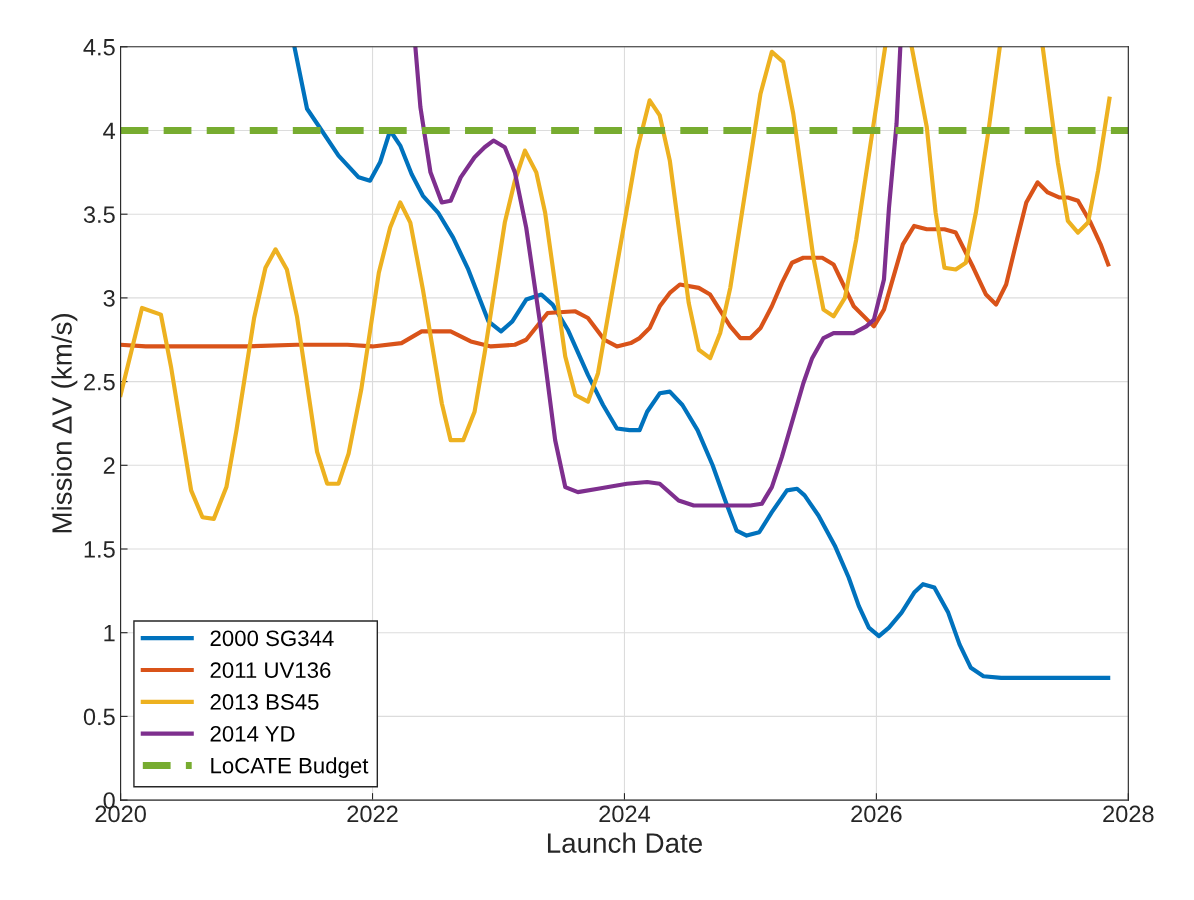 This screenshot has width=1194, height=900. I want to click on x-axis-title: Launch Date, so click(624, 842).